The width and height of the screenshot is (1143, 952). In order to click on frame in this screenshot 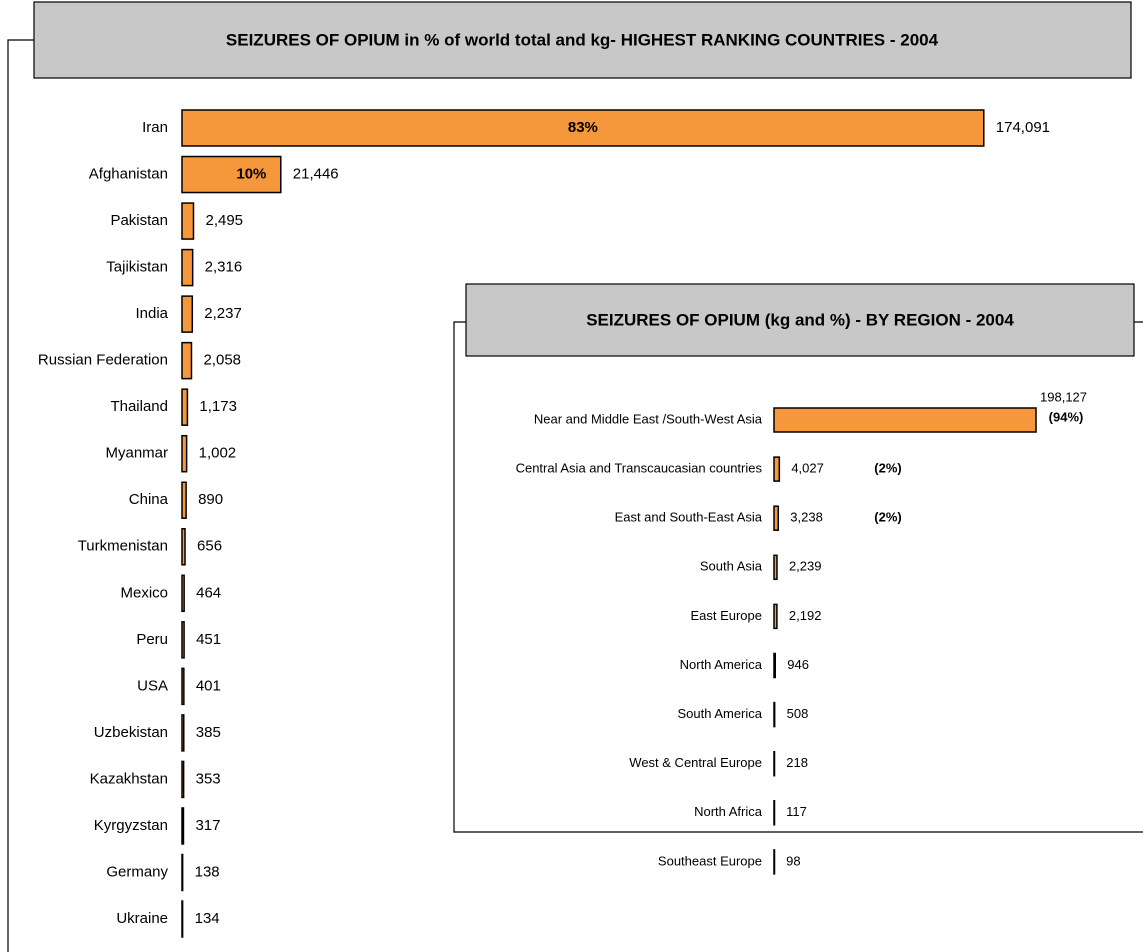, I will do `click(20, 495)`.